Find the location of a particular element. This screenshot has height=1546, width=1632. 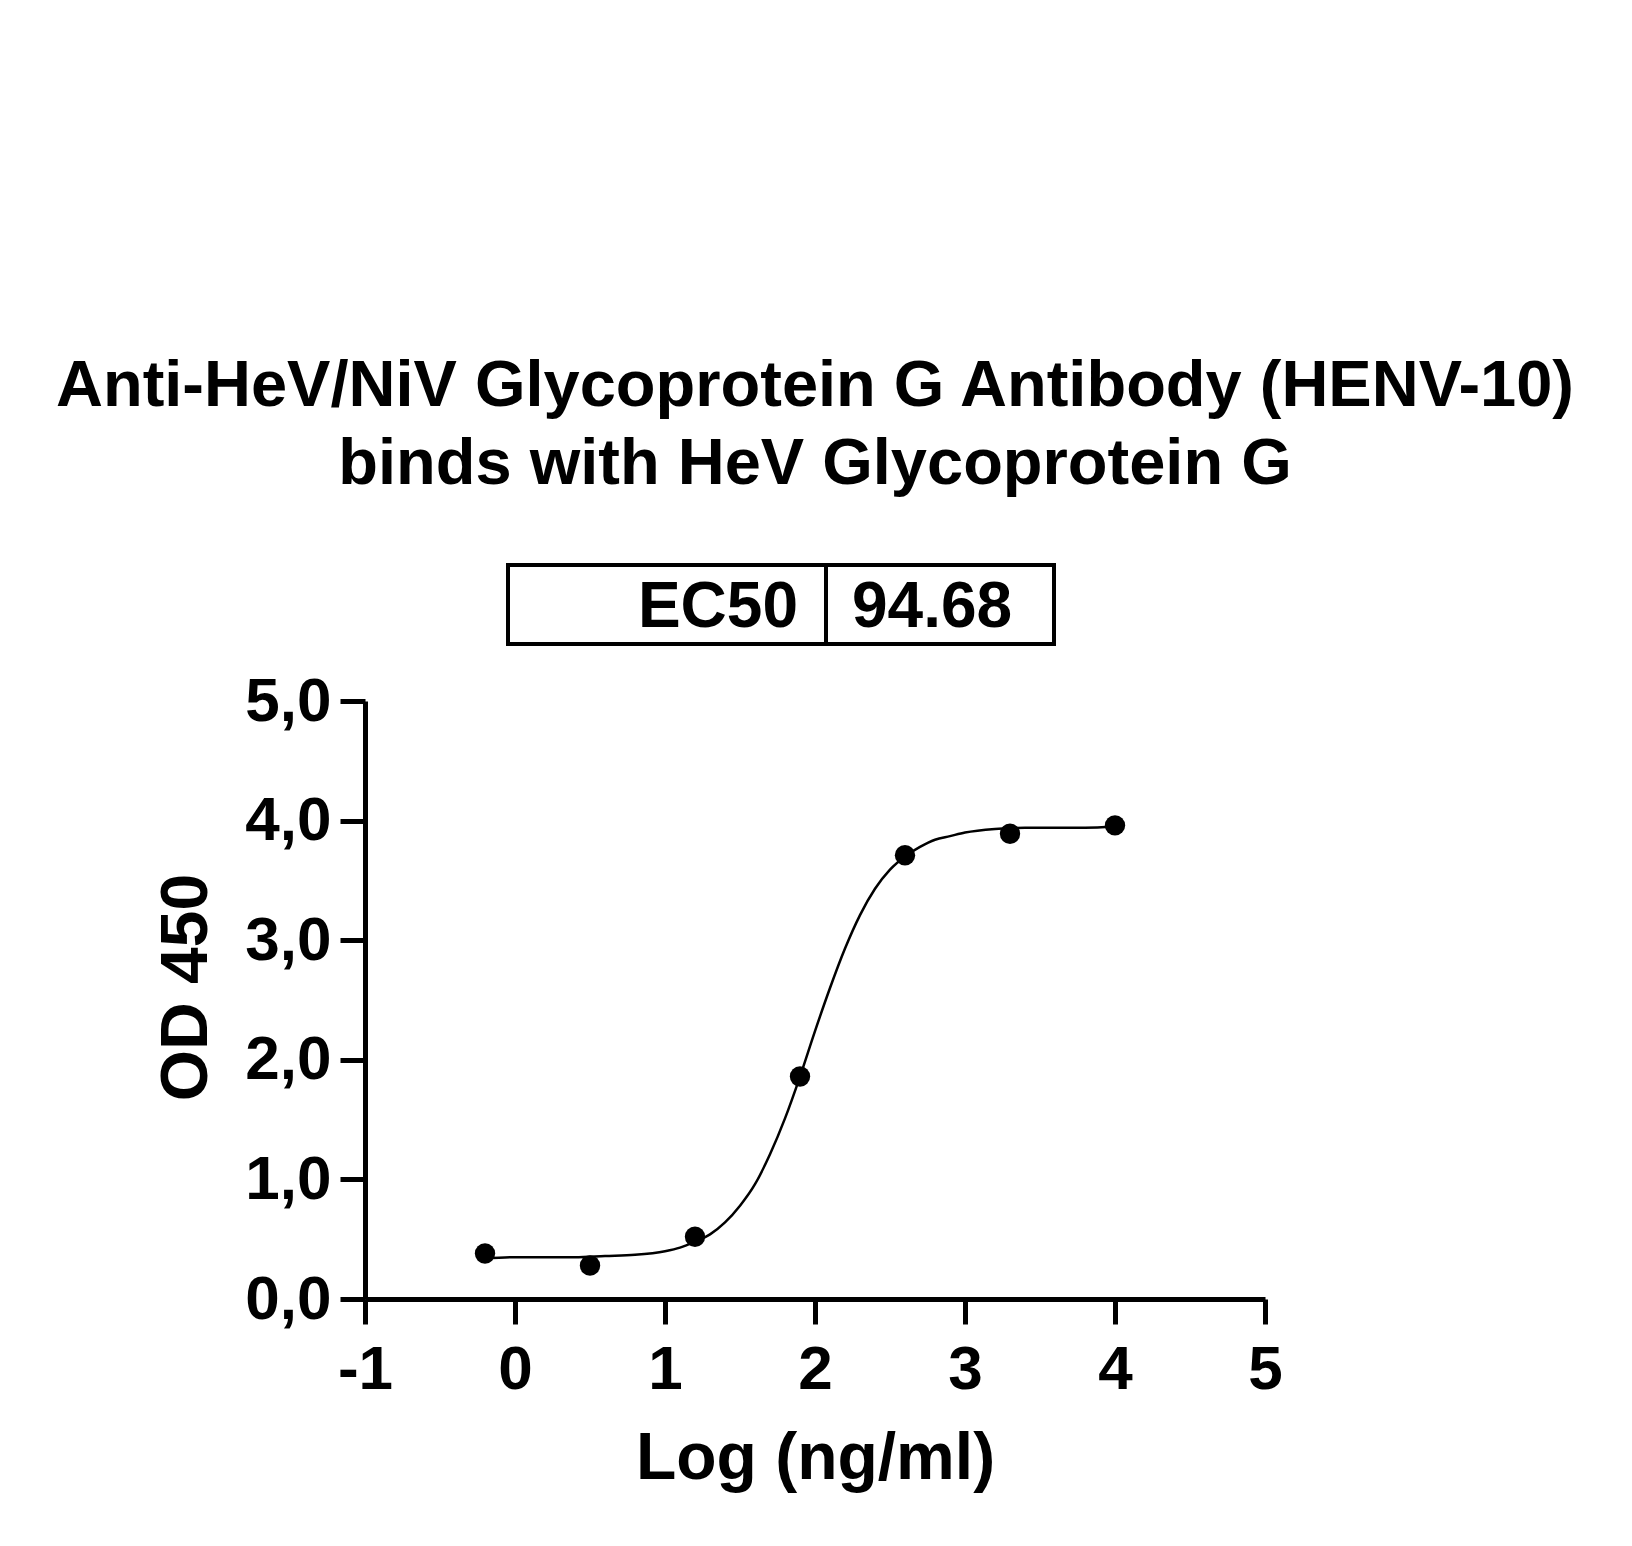

y-tick-label: 4,0 is located at coordinates (288, 819).